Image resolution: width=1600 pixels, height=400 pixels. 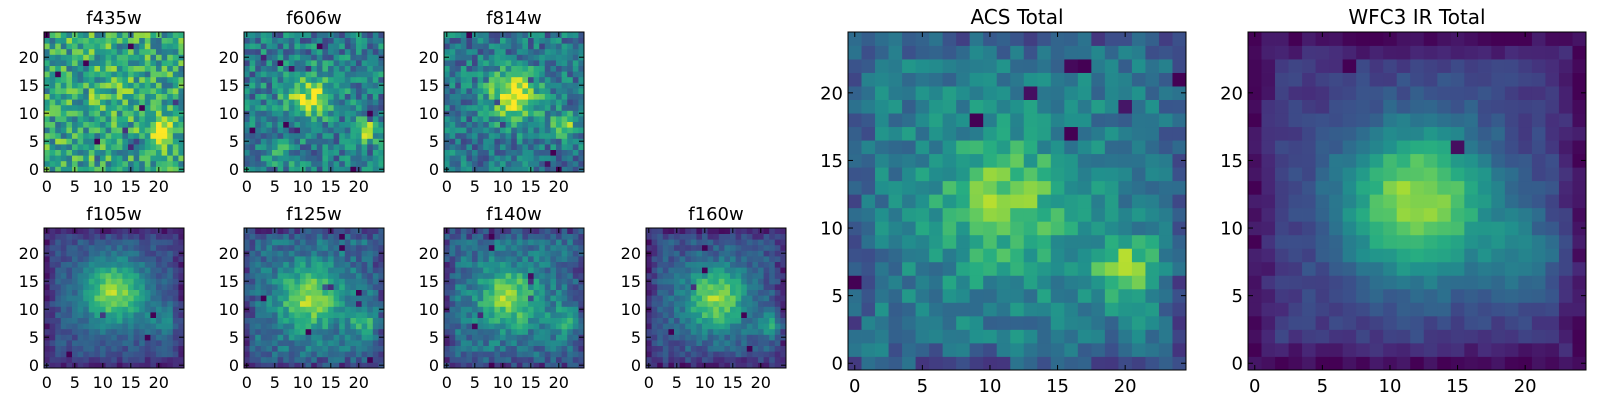 What do you see at coordinates (705, 382) in the screenshot?
I see `x-tick-label: 10` at bounding box center [705, 382].